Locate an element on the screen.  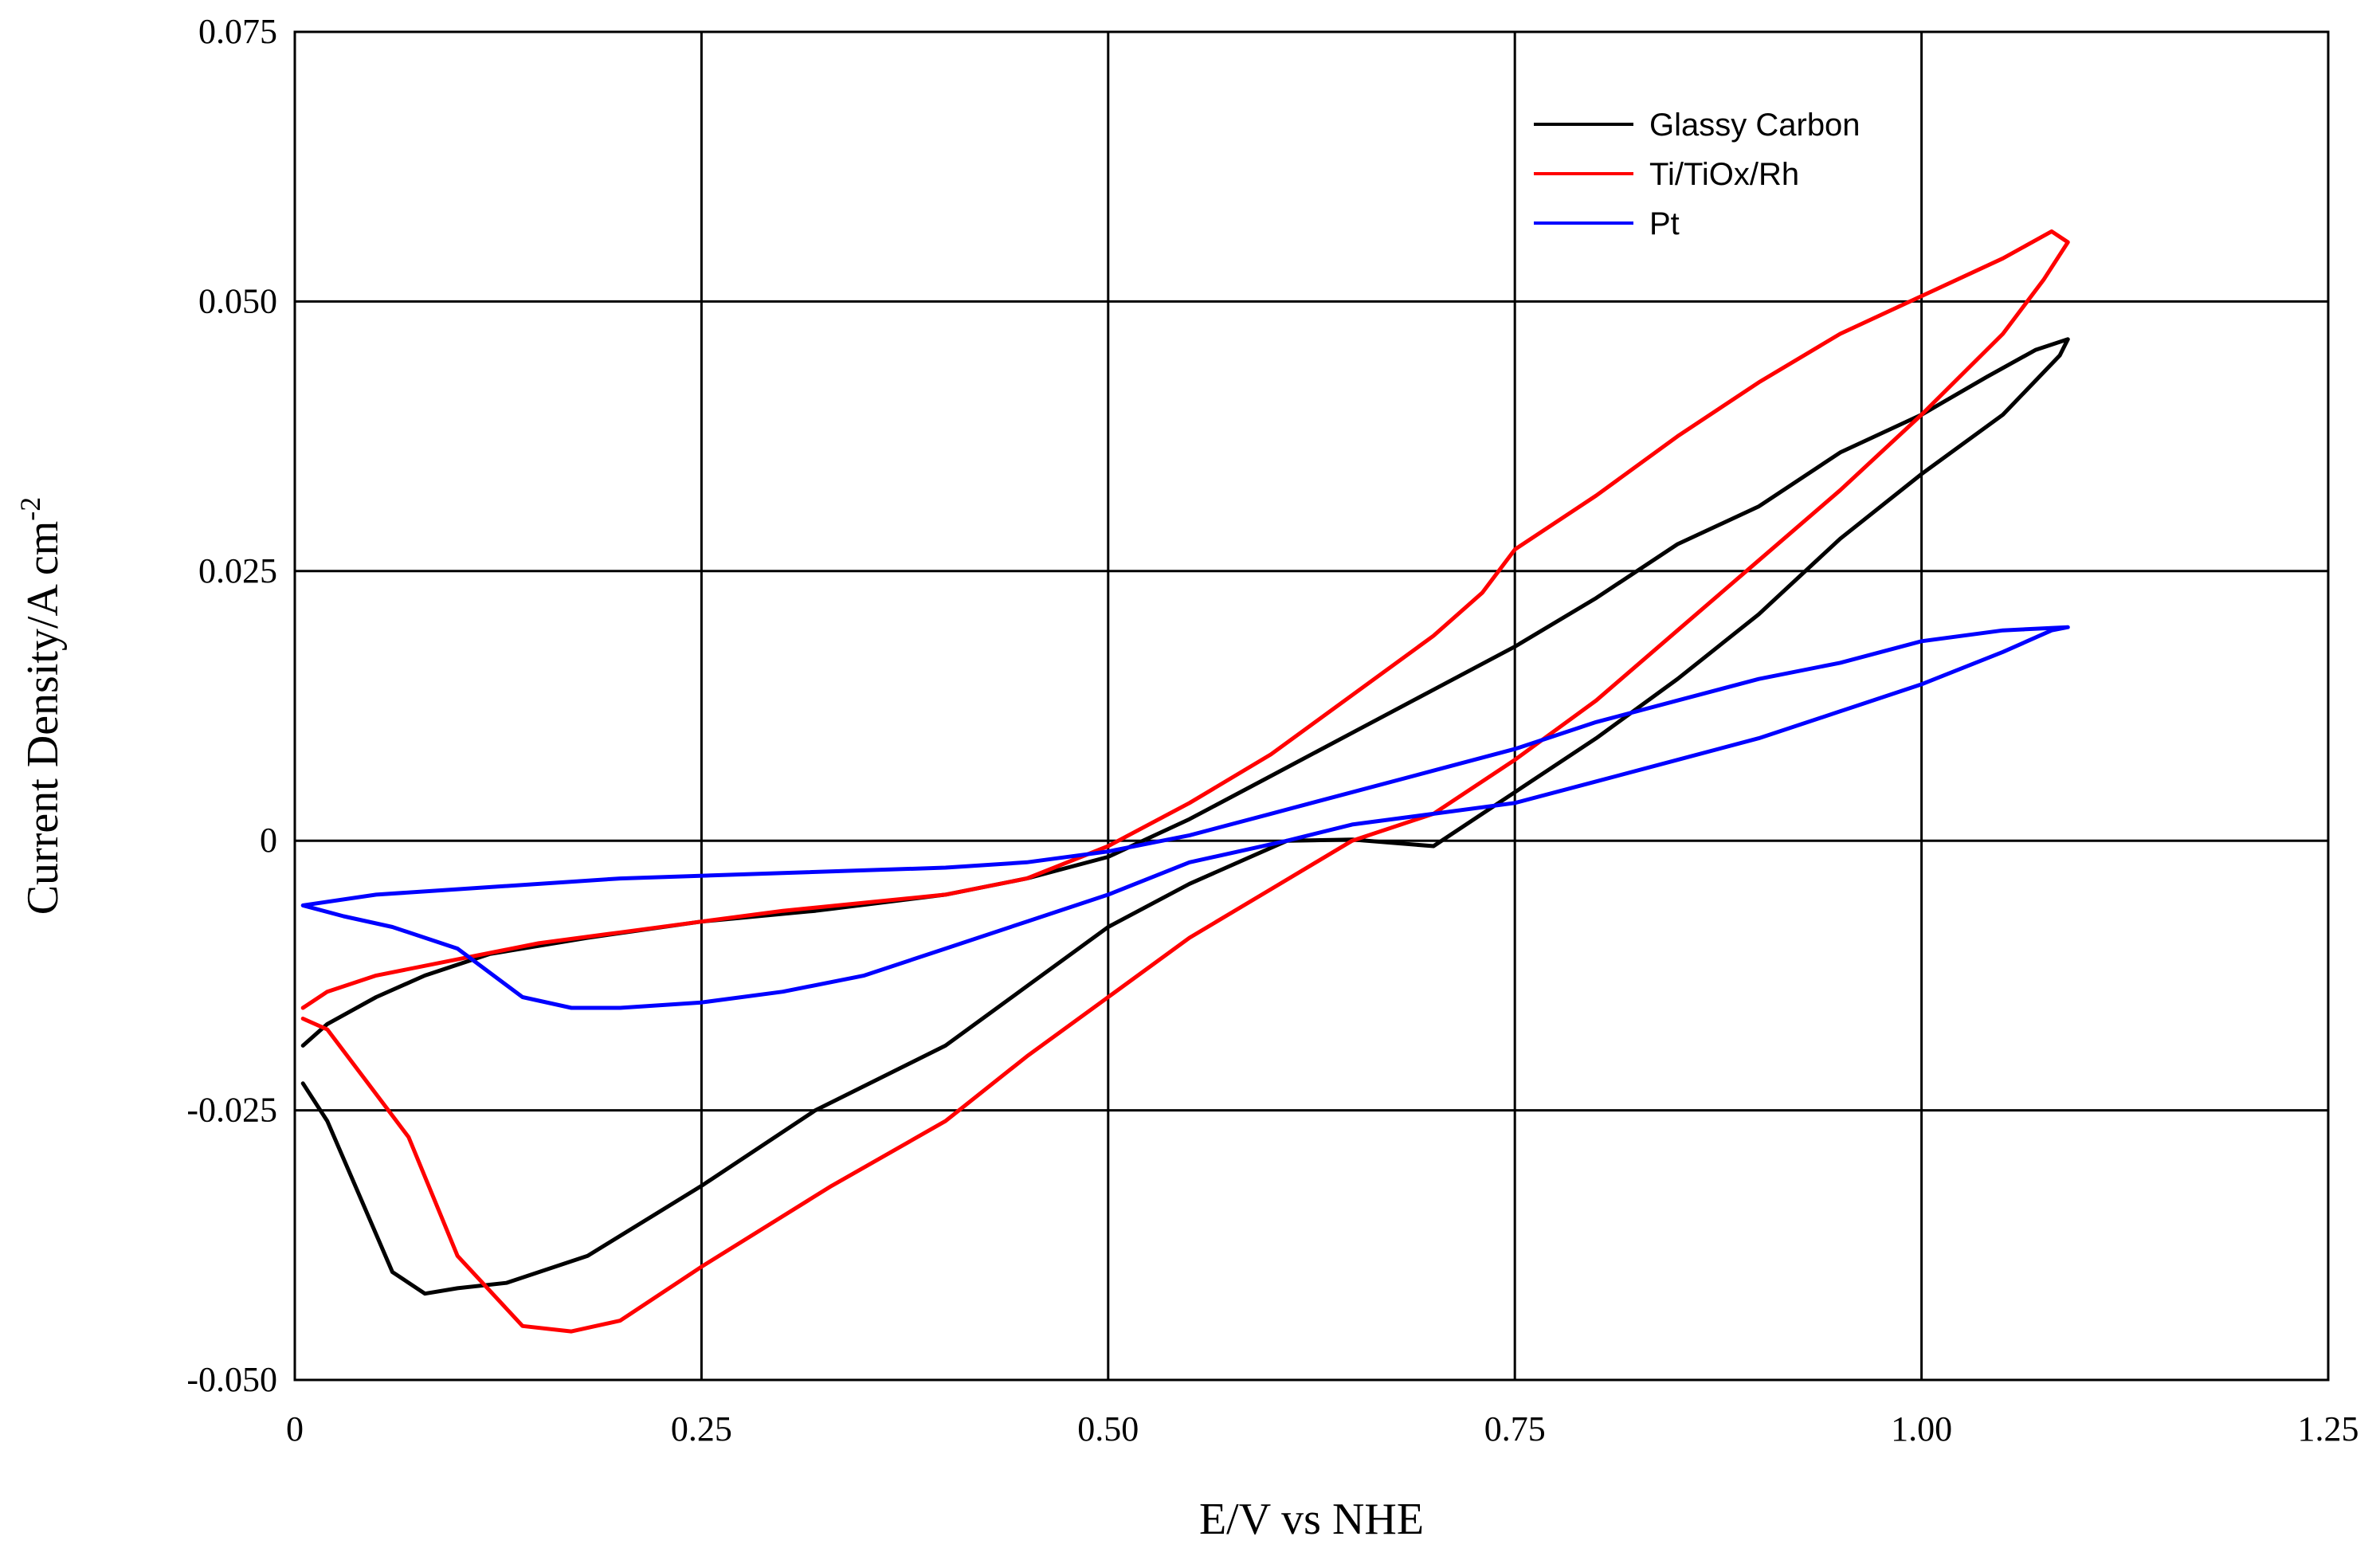
legend-label: Glassy Carbon is located at coordinates (1754, 125).